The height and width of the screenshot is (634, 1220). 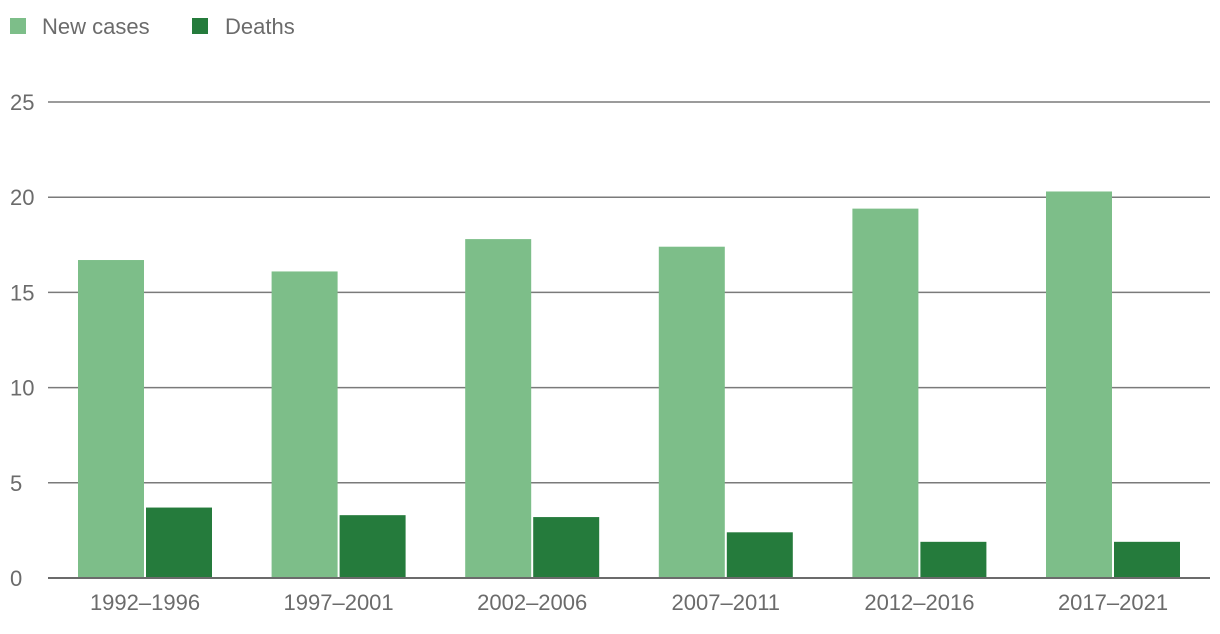 What do you see at coordinates (16, 483) in the screenshot?
I see `y-tick-label: 5` at bounding box center [16, 483].